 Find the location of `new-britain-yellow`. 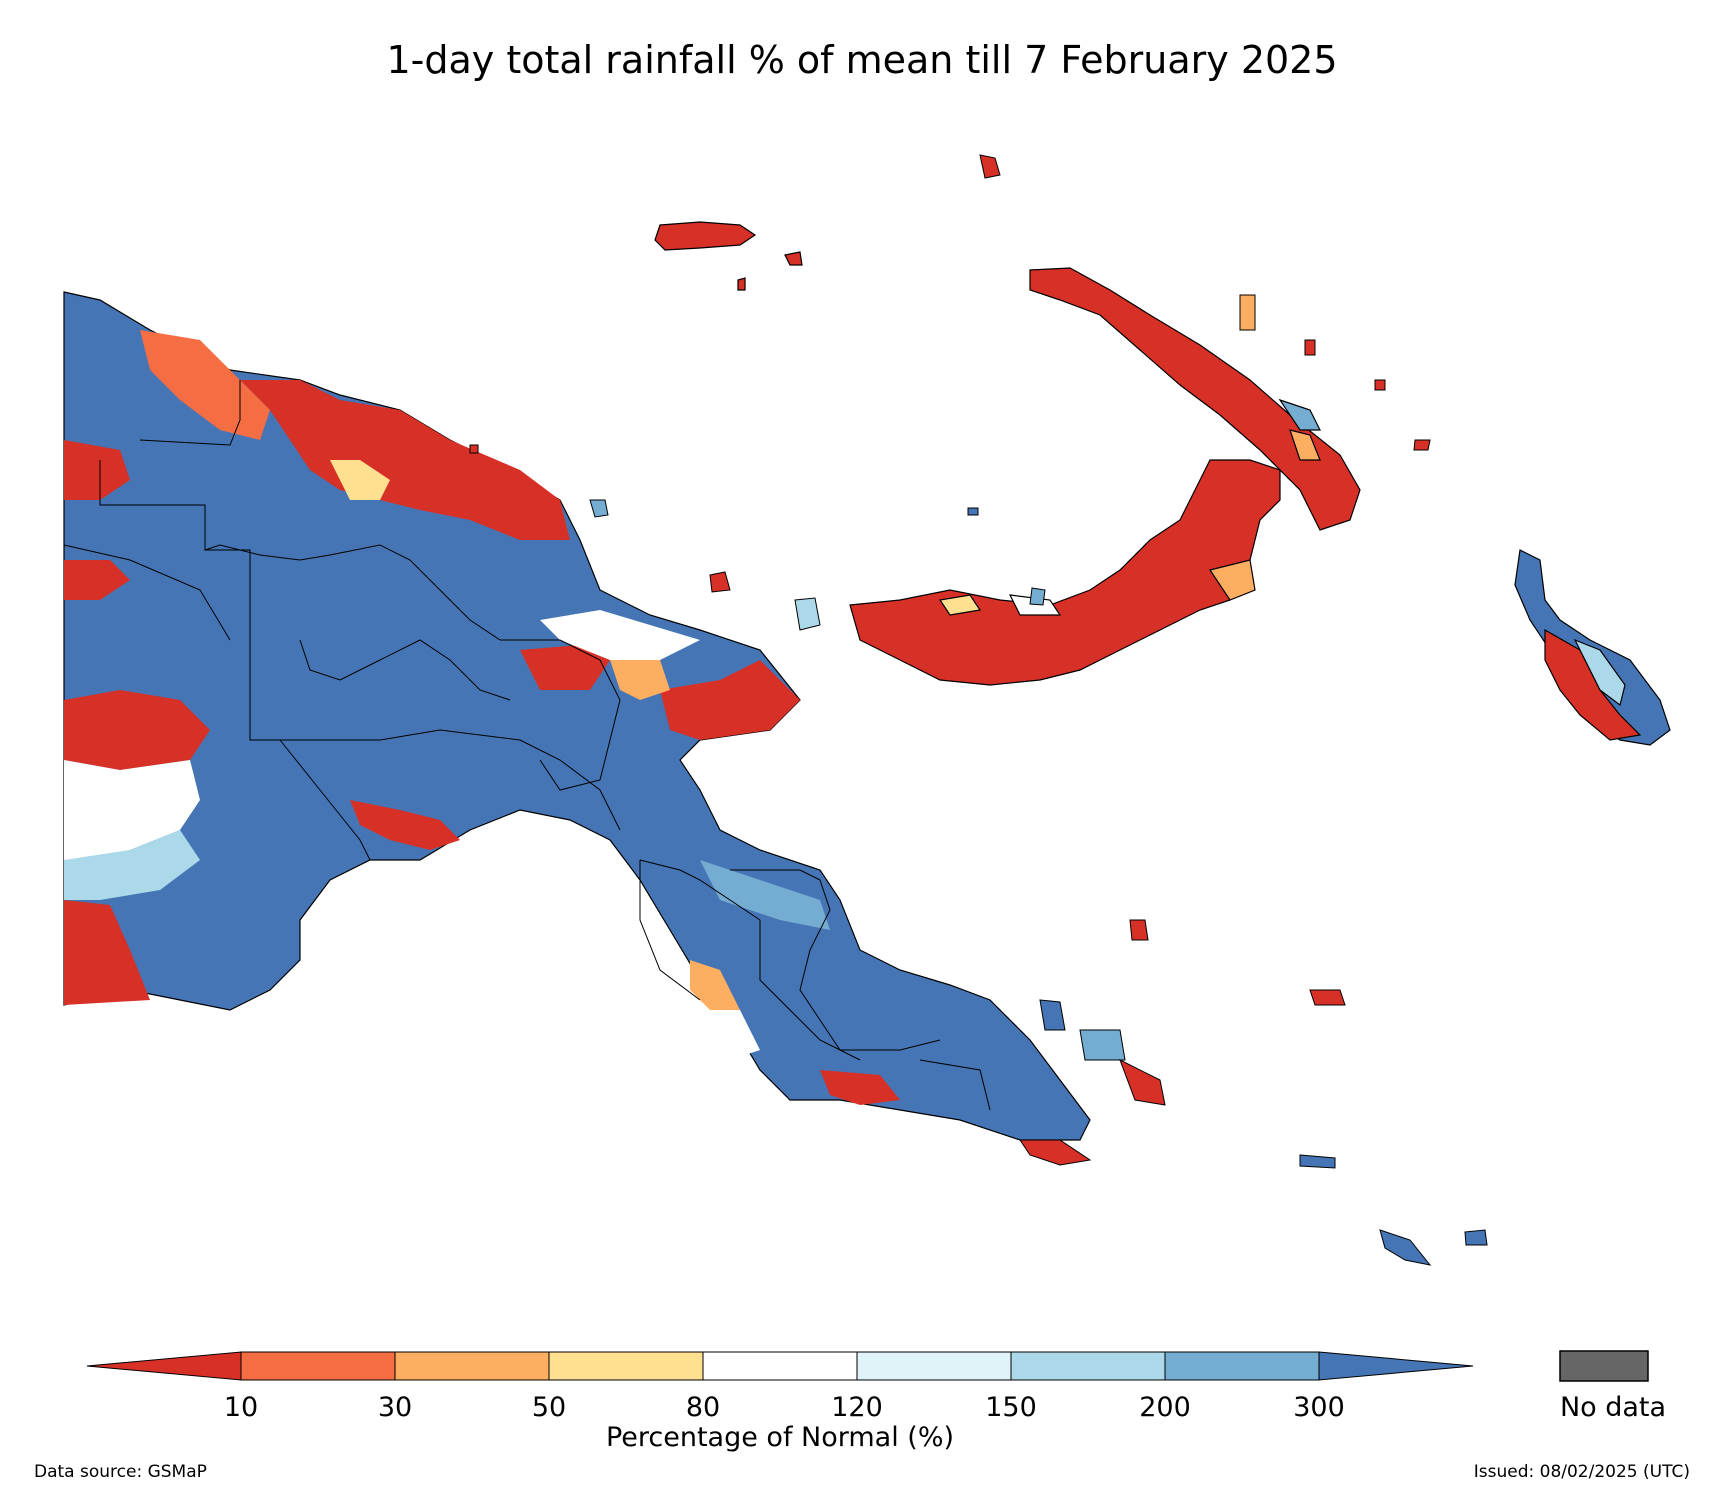

new-britain-yellow is located at coordinates (960, 605).